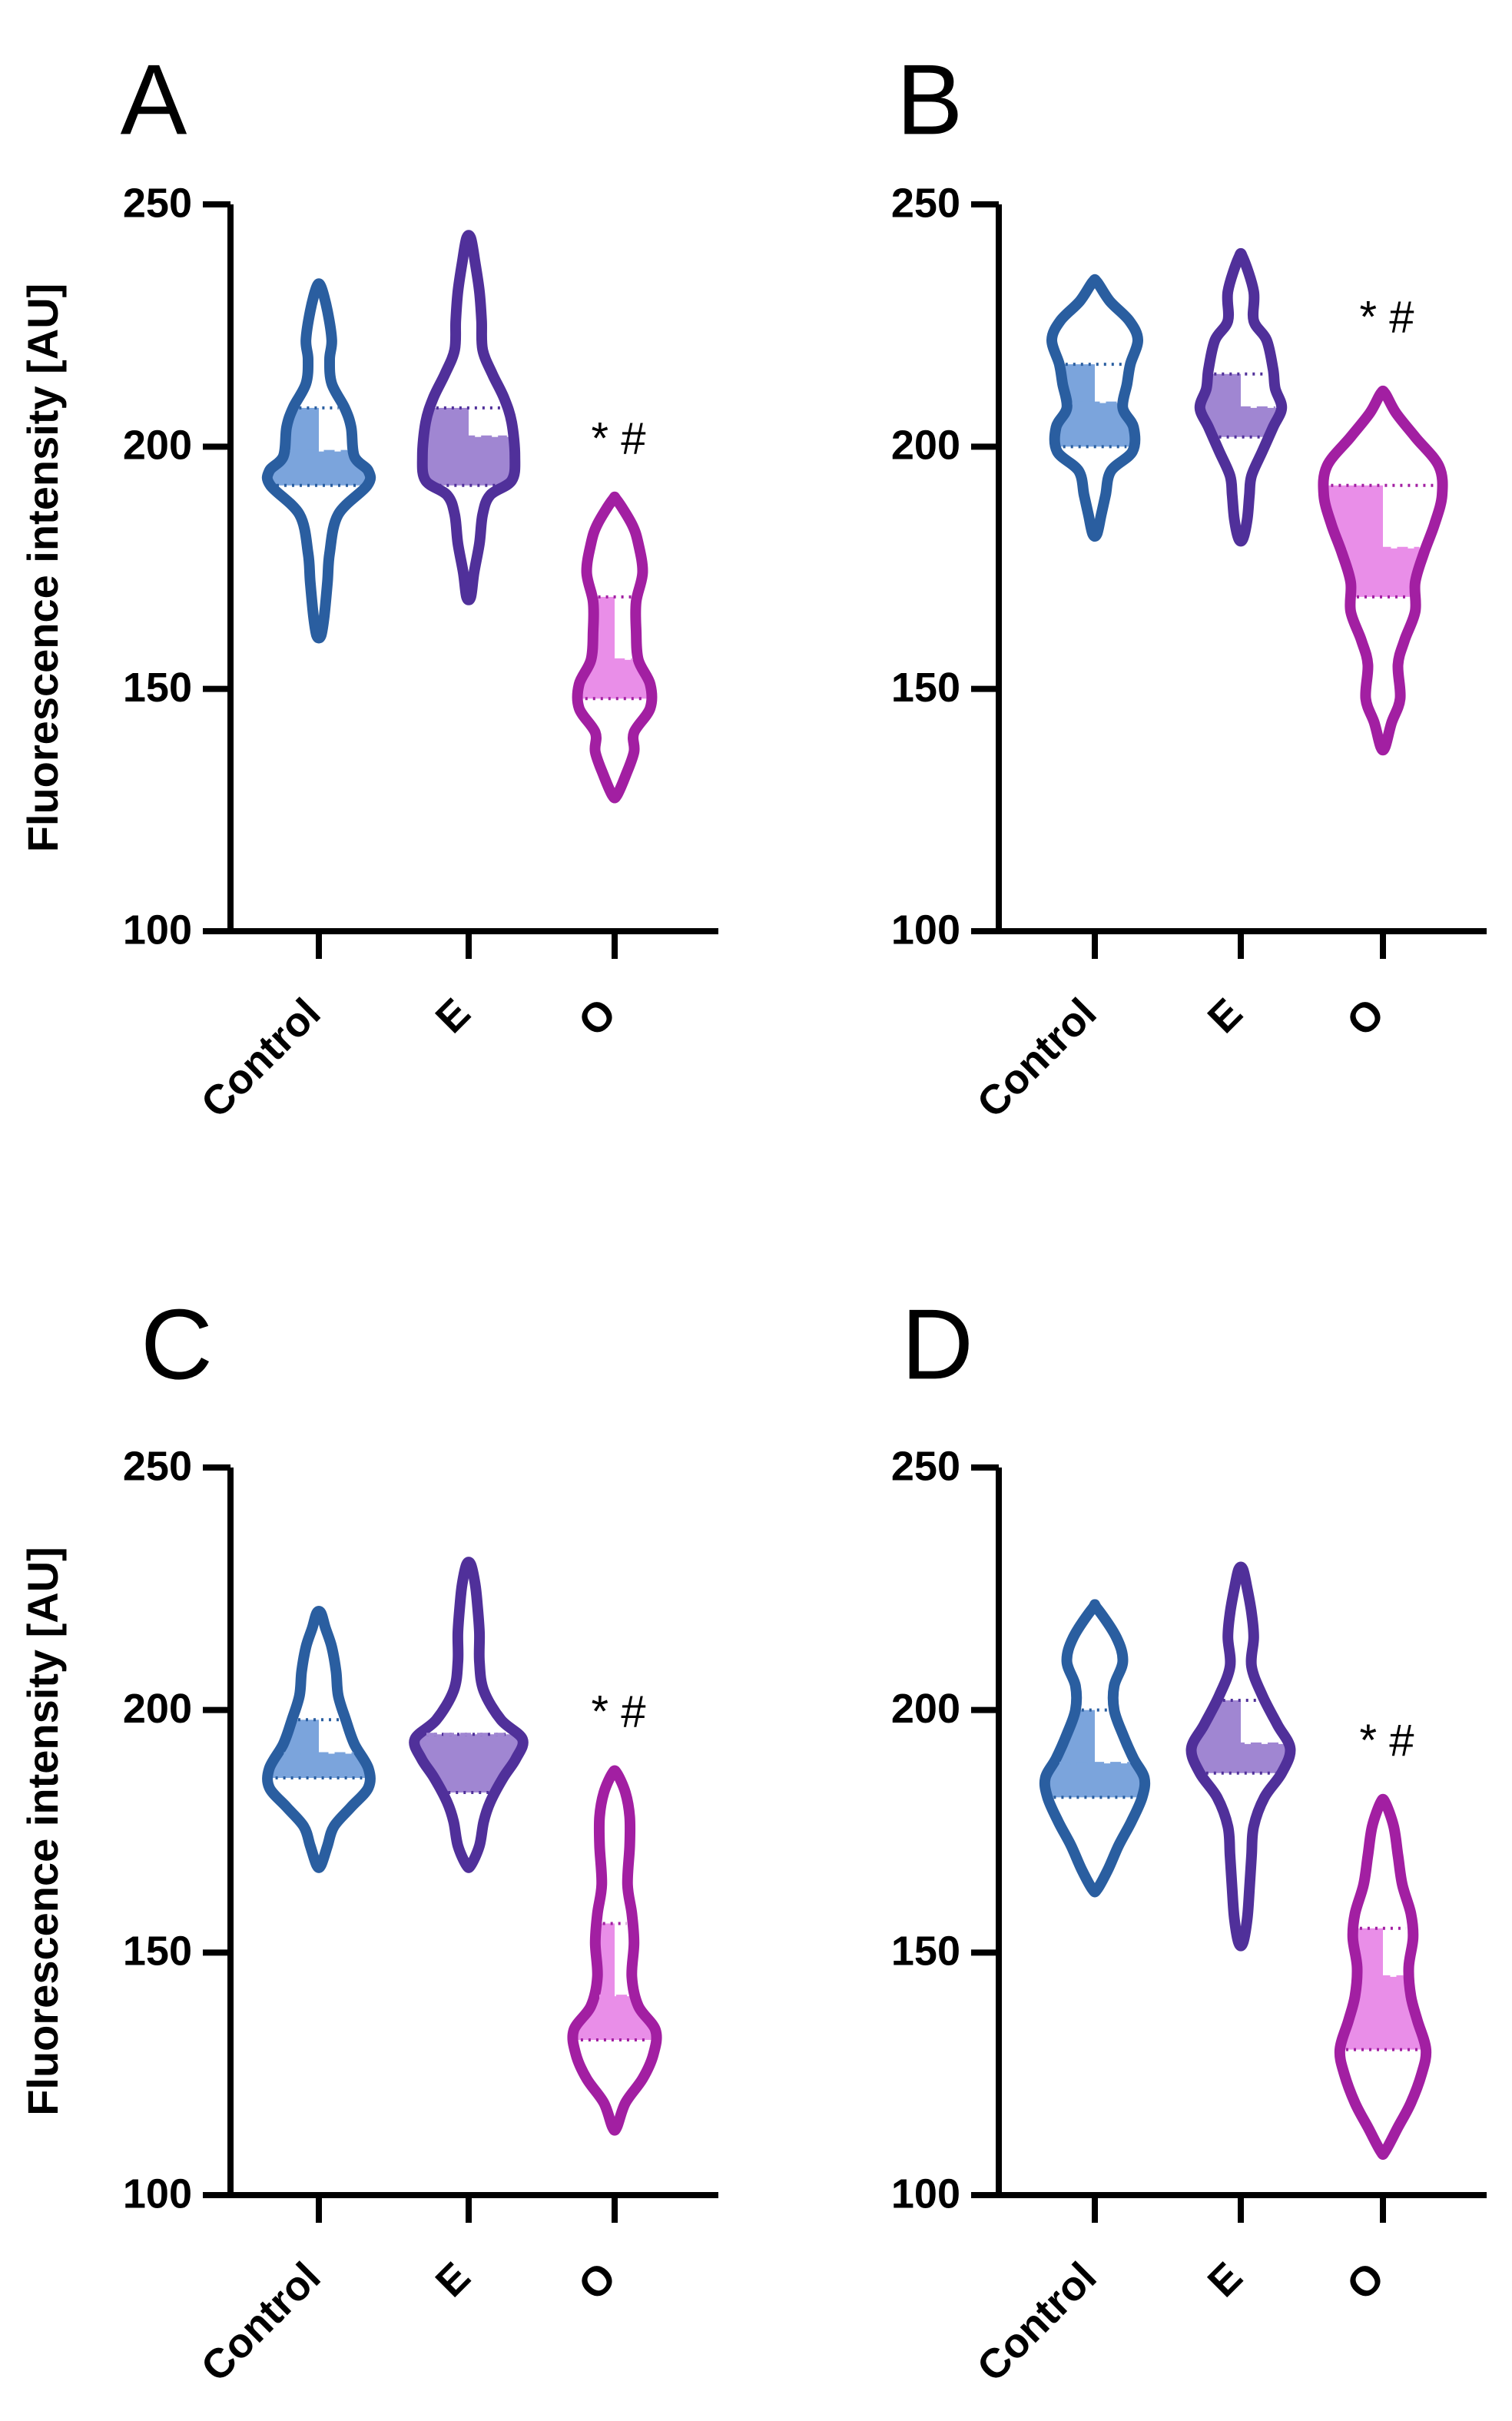 This screenshot has width=1512, height=2421. I want to click on panel-label: C, so click(177, 1344).